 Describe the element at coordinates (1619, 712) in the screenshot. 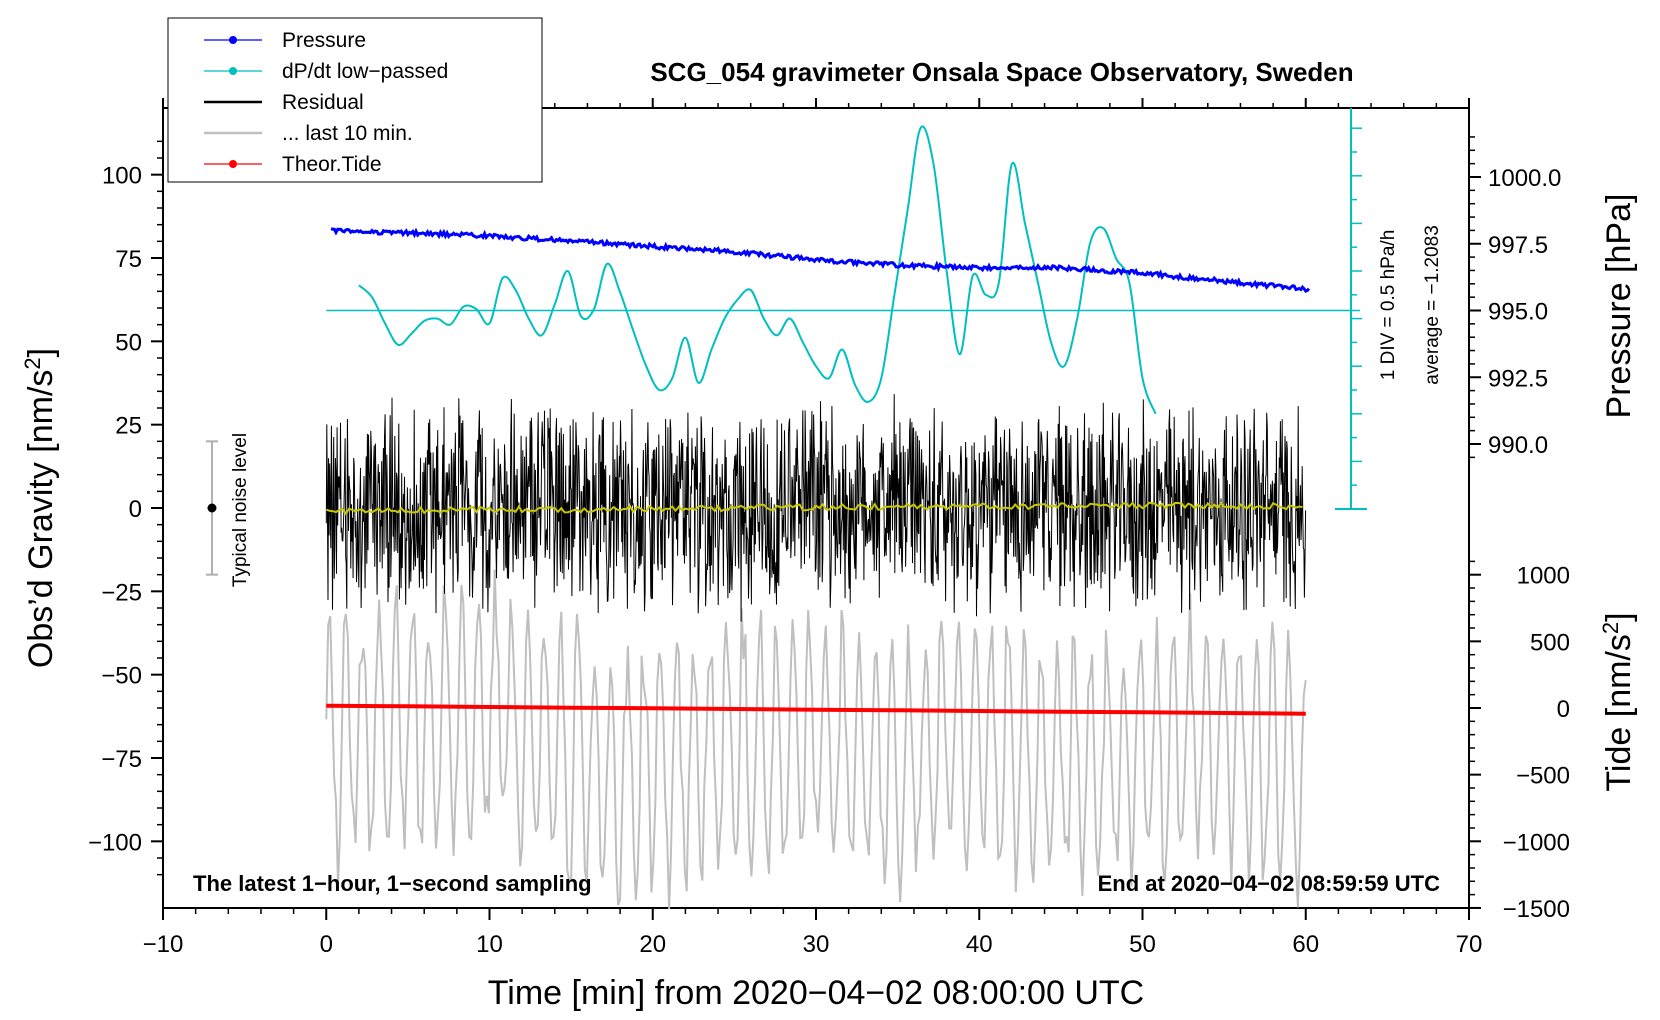

I see `y3-axis-title-main: Tide [nm/s` at that location.